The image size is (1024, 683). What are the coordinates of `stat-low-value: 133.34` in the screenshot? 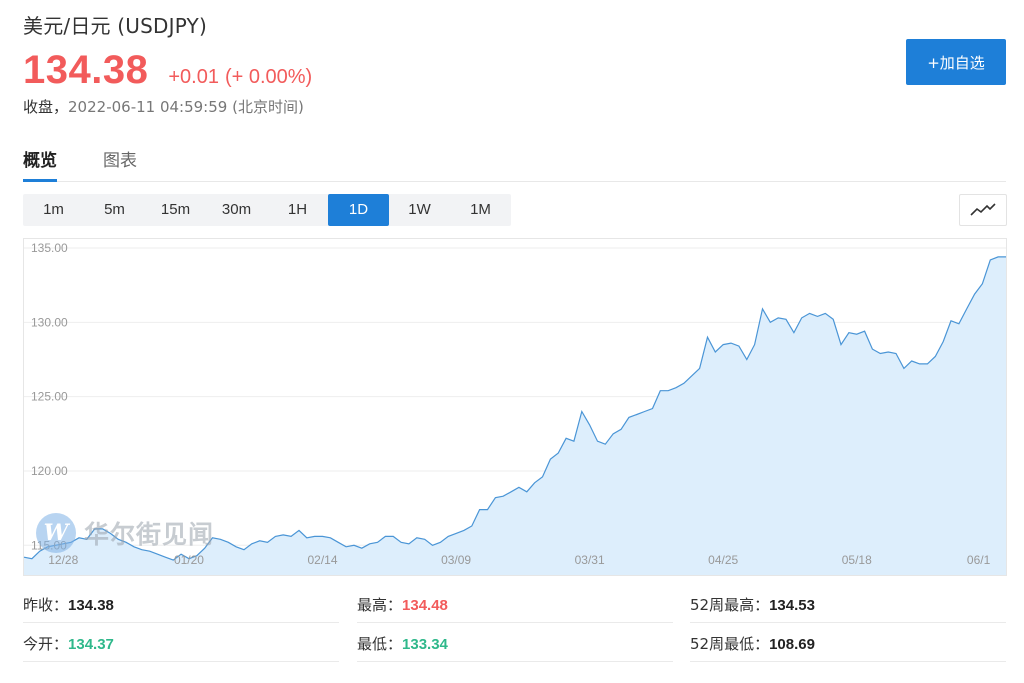 It's located at (425, 644).